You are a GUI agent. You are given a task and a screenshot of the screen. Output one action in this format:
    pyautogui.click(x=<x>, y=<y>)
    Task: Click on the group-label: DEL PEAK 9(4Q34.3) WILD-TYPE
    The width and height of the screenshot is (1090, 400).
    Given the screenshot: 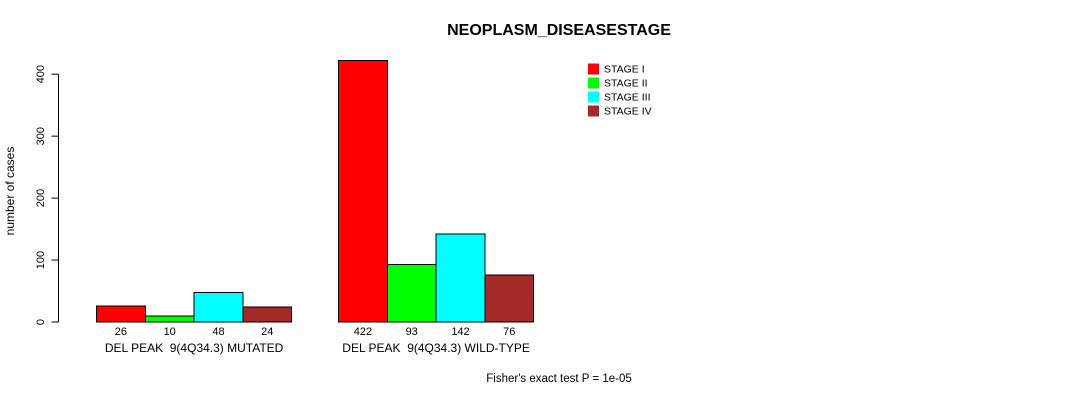 What is the action you would take?
    pyautogui.click(x=436, y=348)
    